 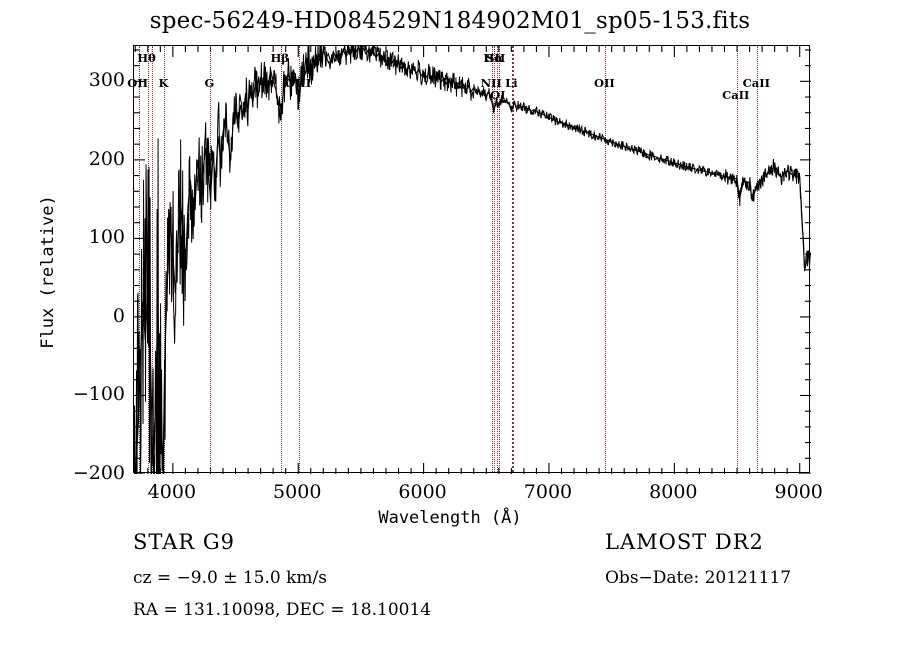 What do you see at coordinates (172, 492) in the screenshot?
I see `x-tick-label: 4000` at bounding box center [172, 492].